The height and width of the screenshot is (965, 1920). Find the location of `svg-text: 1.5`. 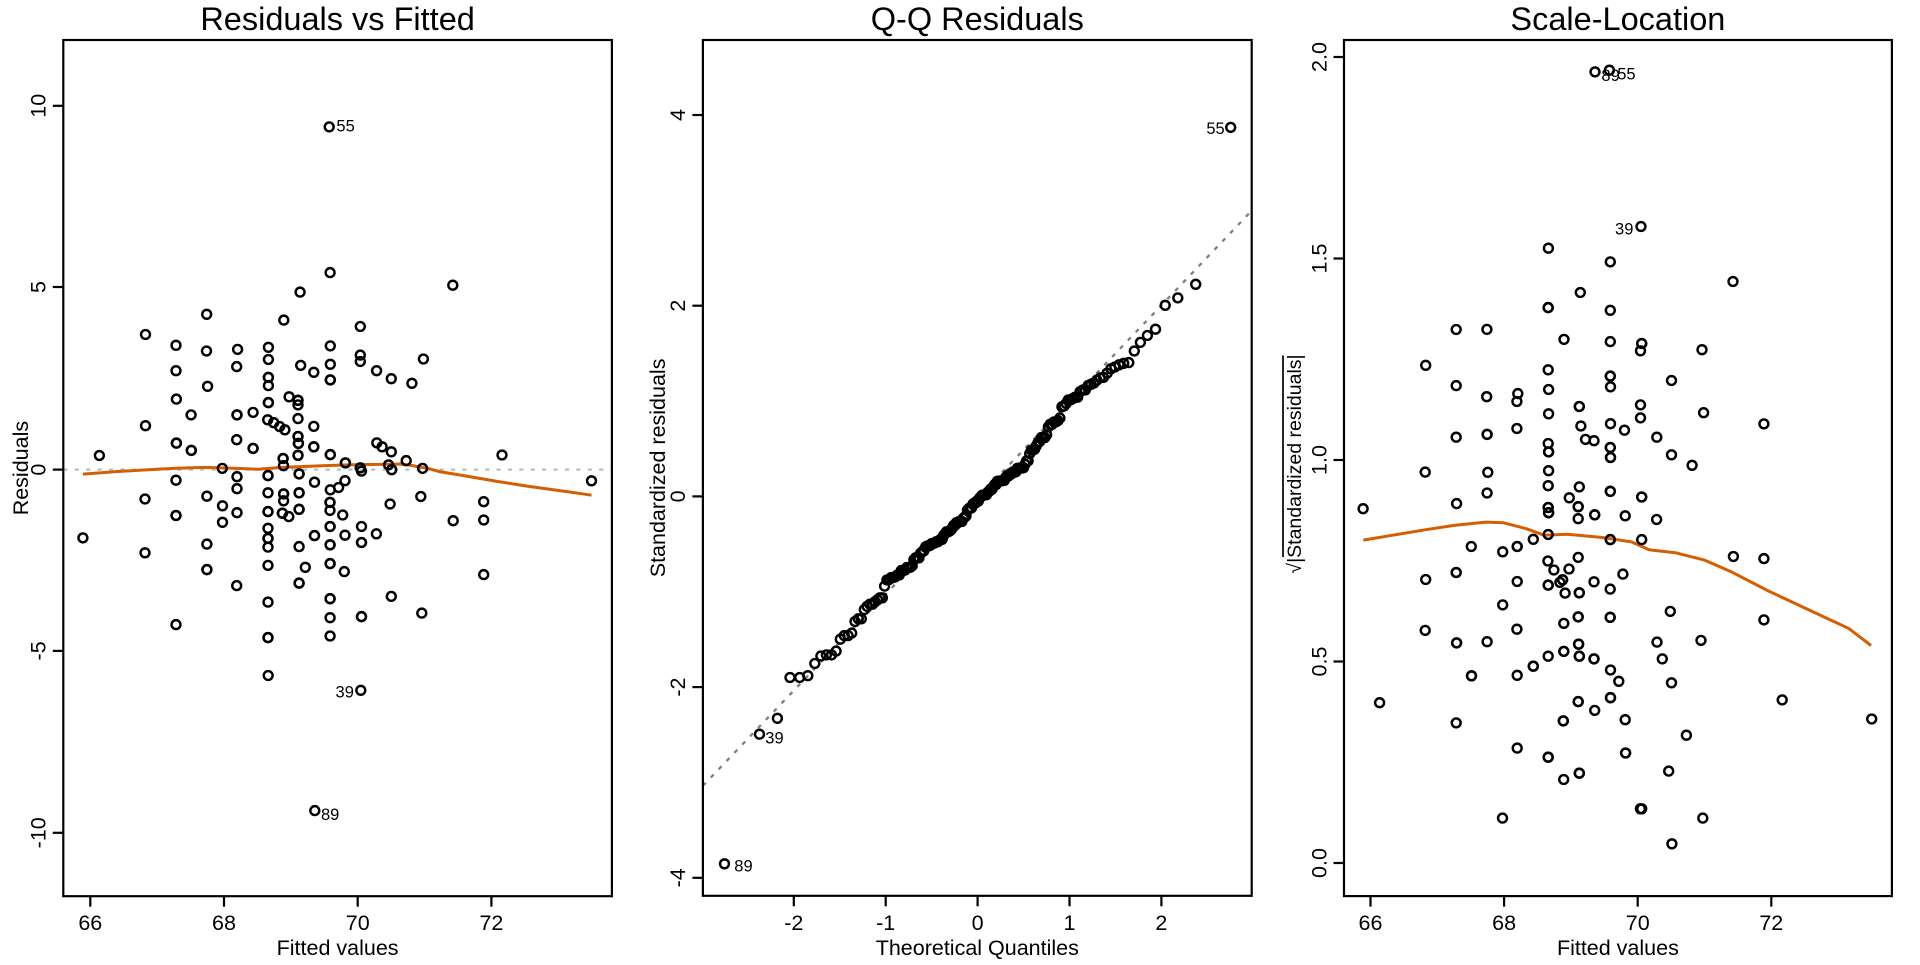

svg-text: 1.5 is located at coordinates (1320, 259).